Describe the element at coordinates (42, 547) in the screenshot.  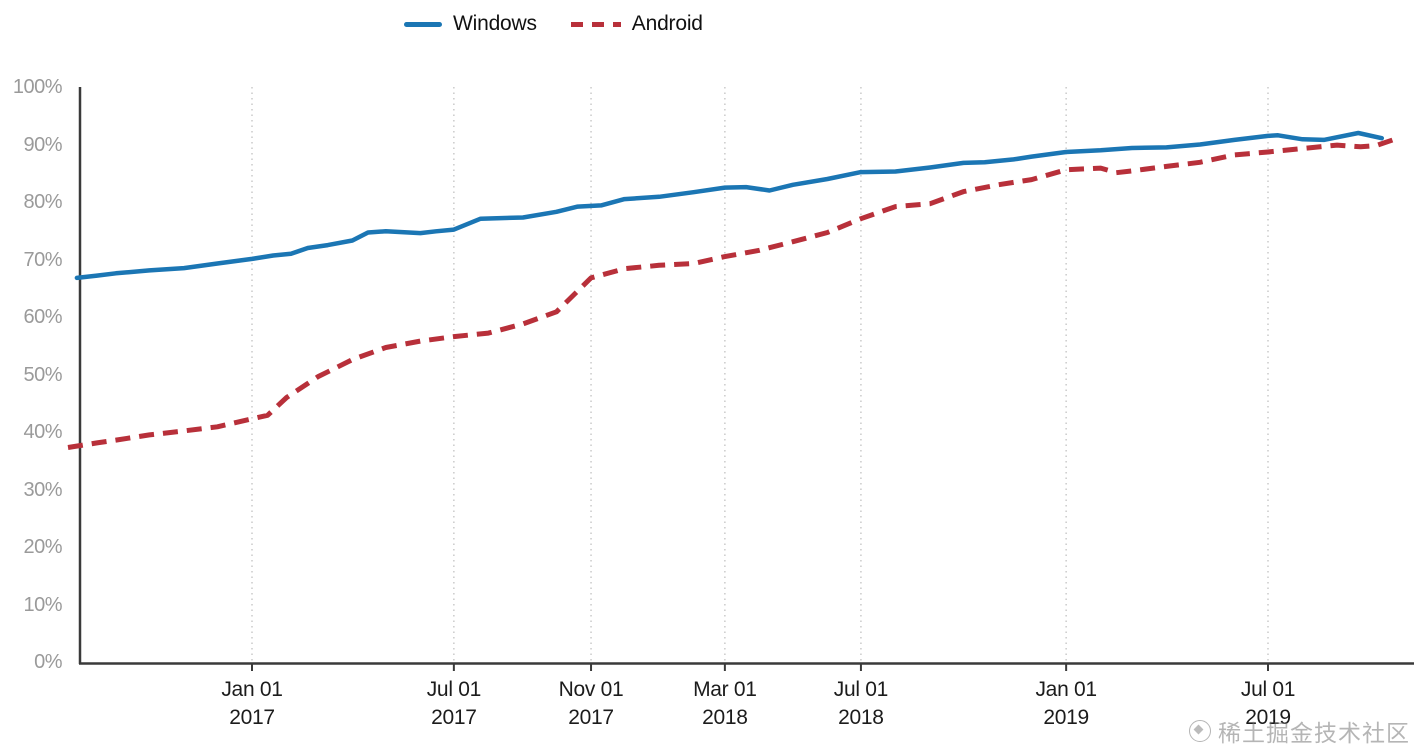
I see `y-tick-label: 20%` at that location.